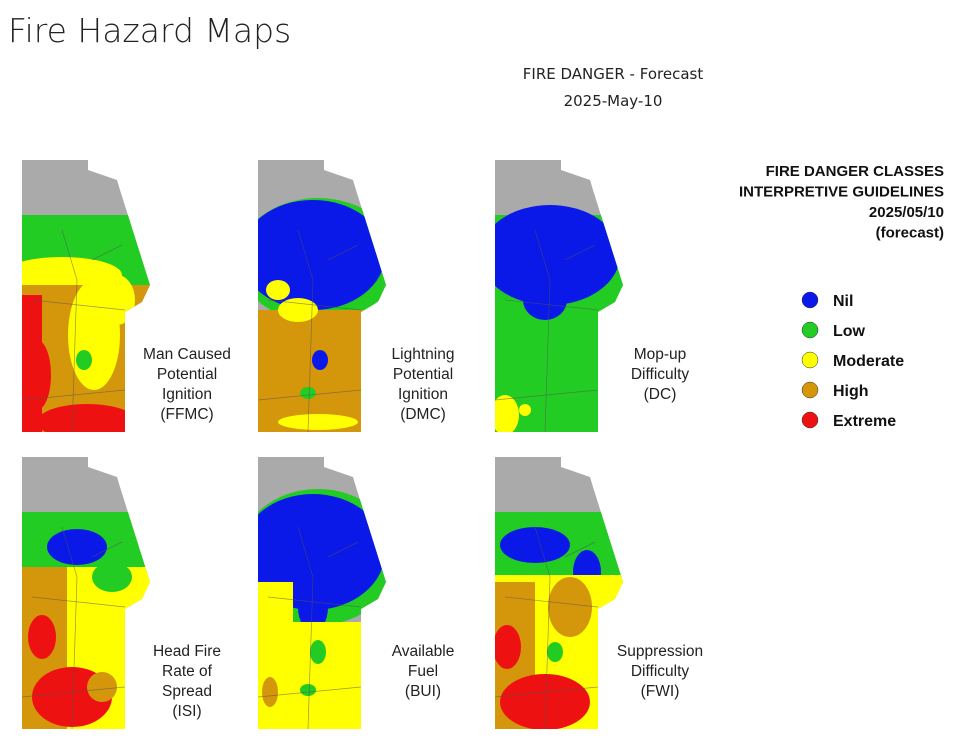 The height and width of the screenshot is (742, 975). What do you see at coordinates (613, 101) in the screenshot?
I see `forecast-date: 2025-May-10` at bounding box center [613, 101].